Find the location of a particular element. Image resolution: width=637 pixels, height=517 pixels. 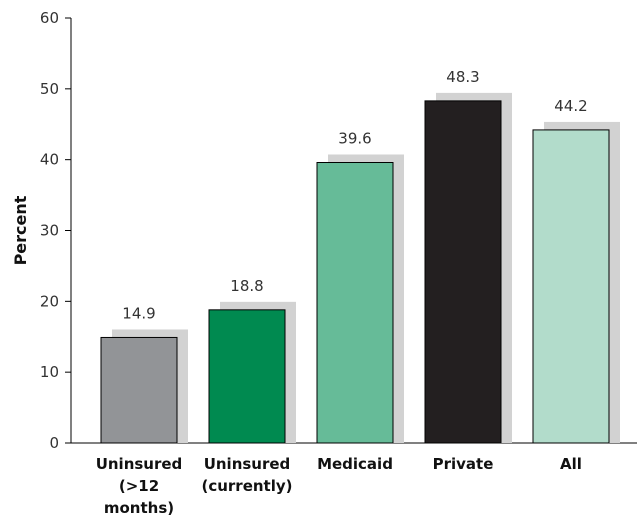

y-axis-ticks: 0 10 20 30 40 50 60 is located at coordinates (55, 230).